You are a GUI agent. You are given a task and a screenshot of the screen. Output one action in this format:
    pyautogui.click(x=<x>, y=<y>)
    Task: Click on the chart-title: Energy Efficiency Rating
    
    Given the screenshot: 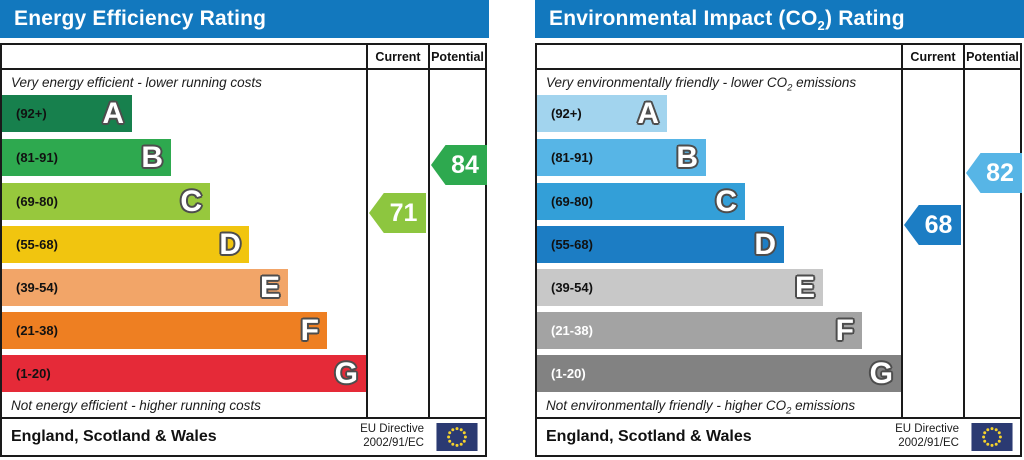 What is the action you would take?
    pyautogui.click(x=244, y=19)
    